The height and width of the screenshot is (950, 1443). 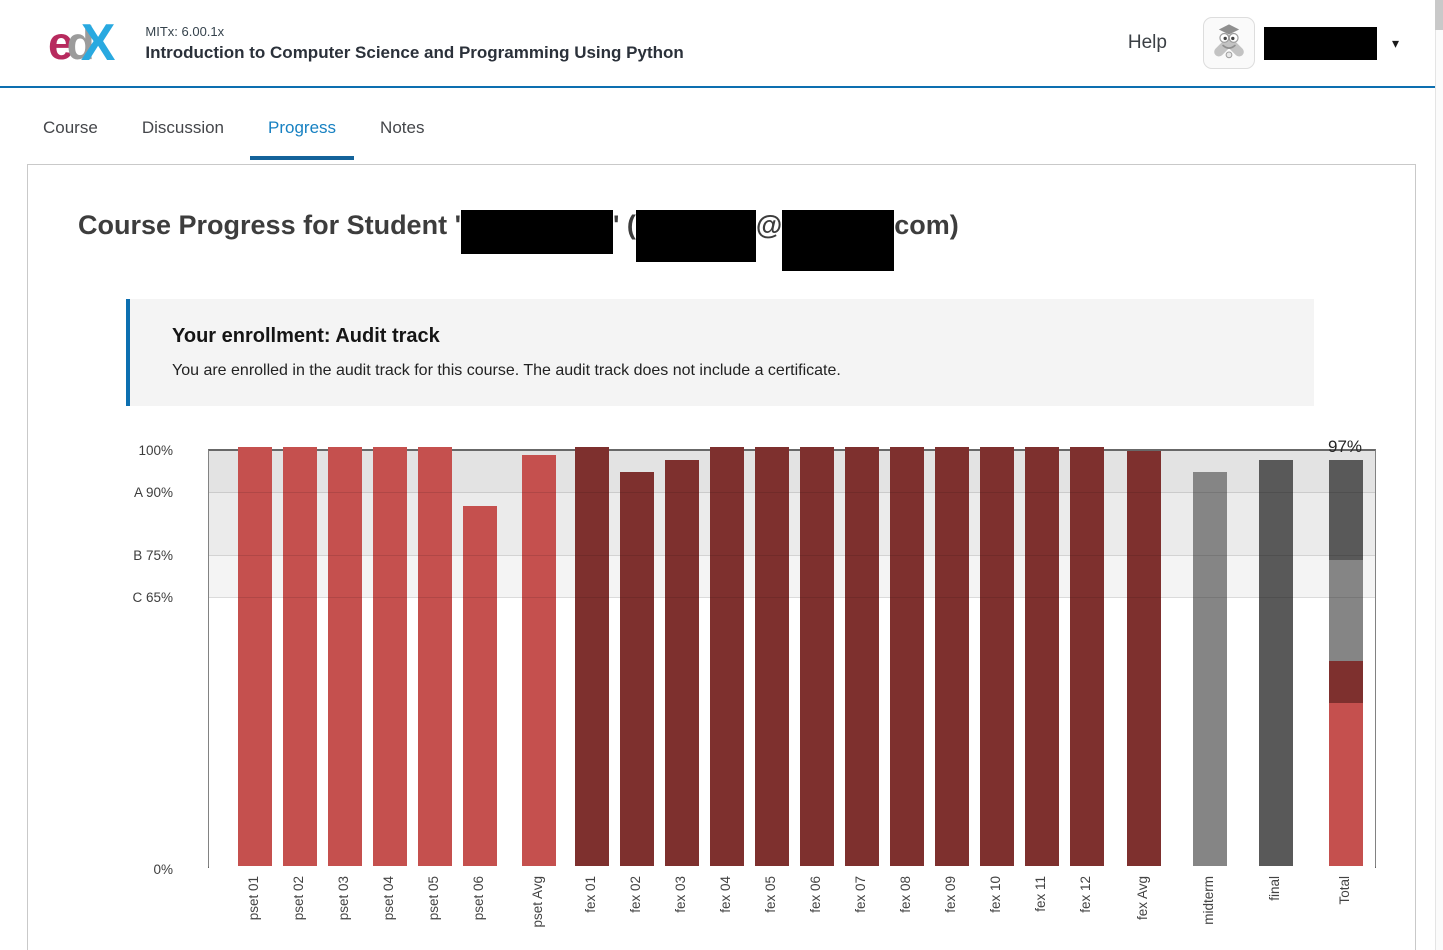 I want to click on x-label-pset-06: pset 06, so click(x=478, y=898).